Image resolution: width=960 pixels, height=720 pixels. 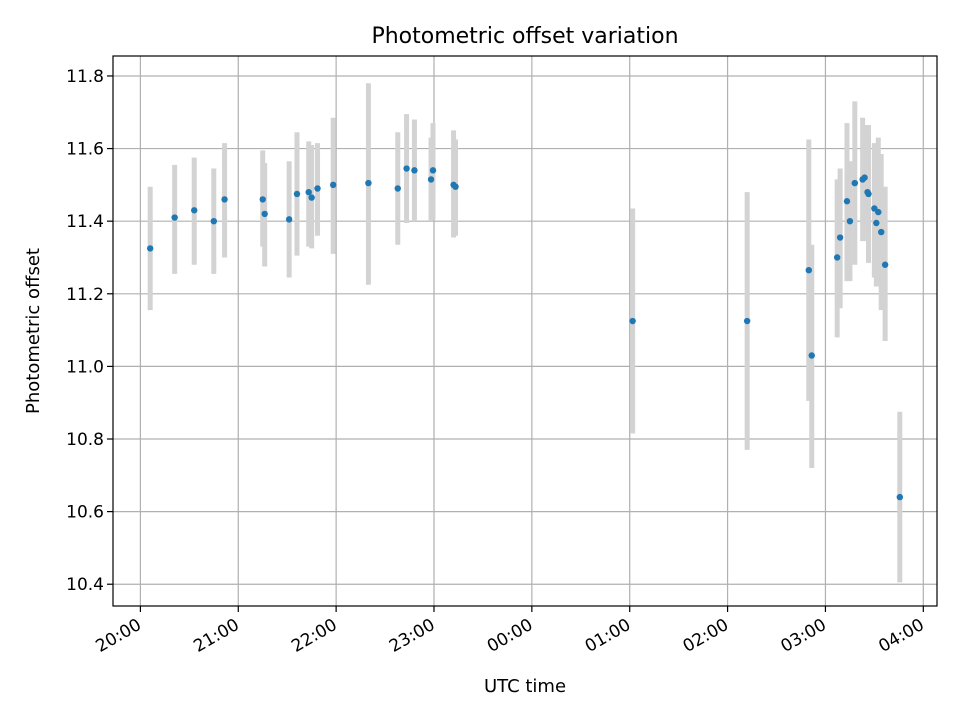 What do you see at coordinates (524, 36) in the screenshot?
I see `chart-title: Photometric offset variation` at bounding box center [524, 36].